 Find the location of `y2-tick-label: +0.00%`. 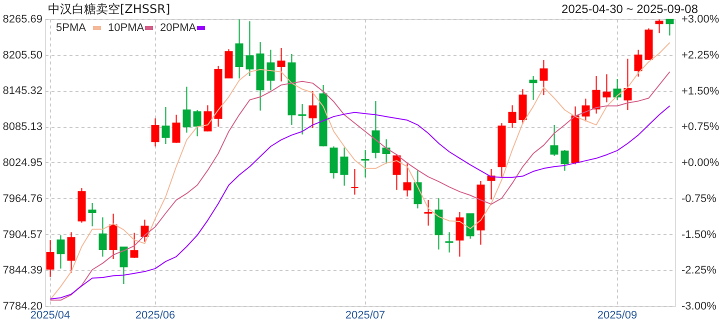

y2-tick-label: +0.00% is located at coordinates (701, 163).